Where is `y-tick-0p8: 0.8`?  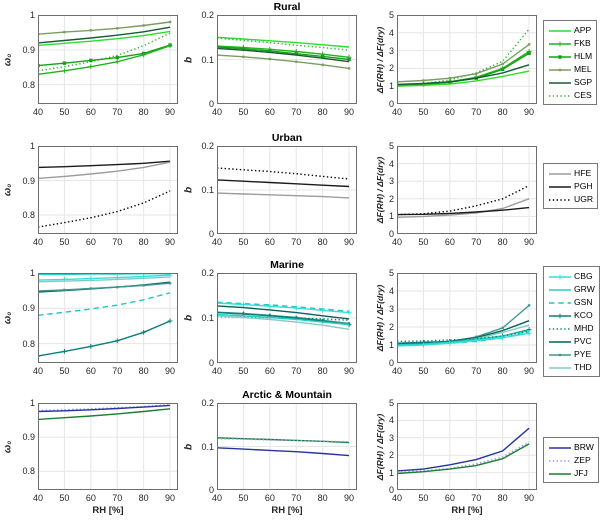
y-tick-0p8: 0.8 is located at coordinates (28, 343).